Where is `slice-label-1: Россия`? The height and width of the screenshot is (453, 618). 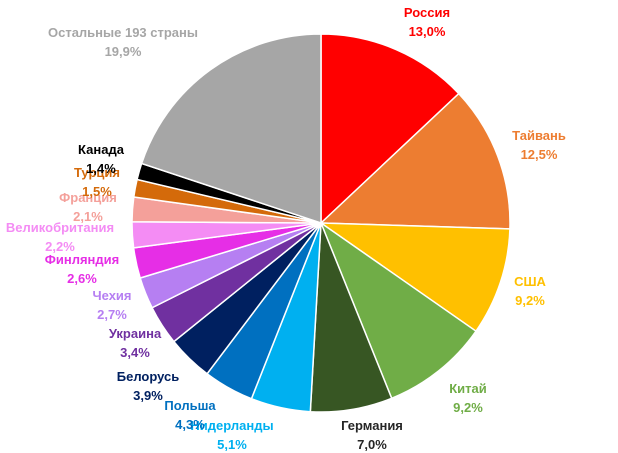 slice-label-1: Россия is located at coordinates (427, 12).